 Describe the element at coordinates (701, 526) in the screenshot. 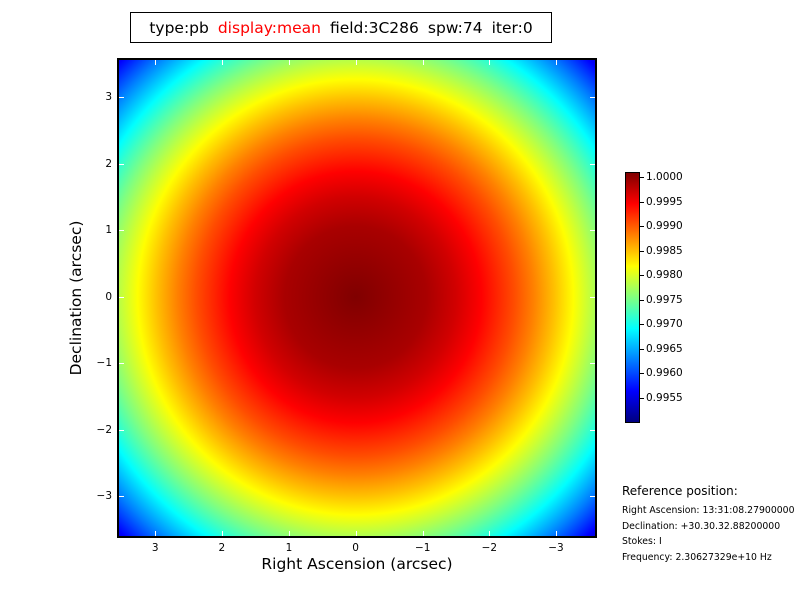

I see `reference-declination: Declination: +30.30.32.88200000` at that location.